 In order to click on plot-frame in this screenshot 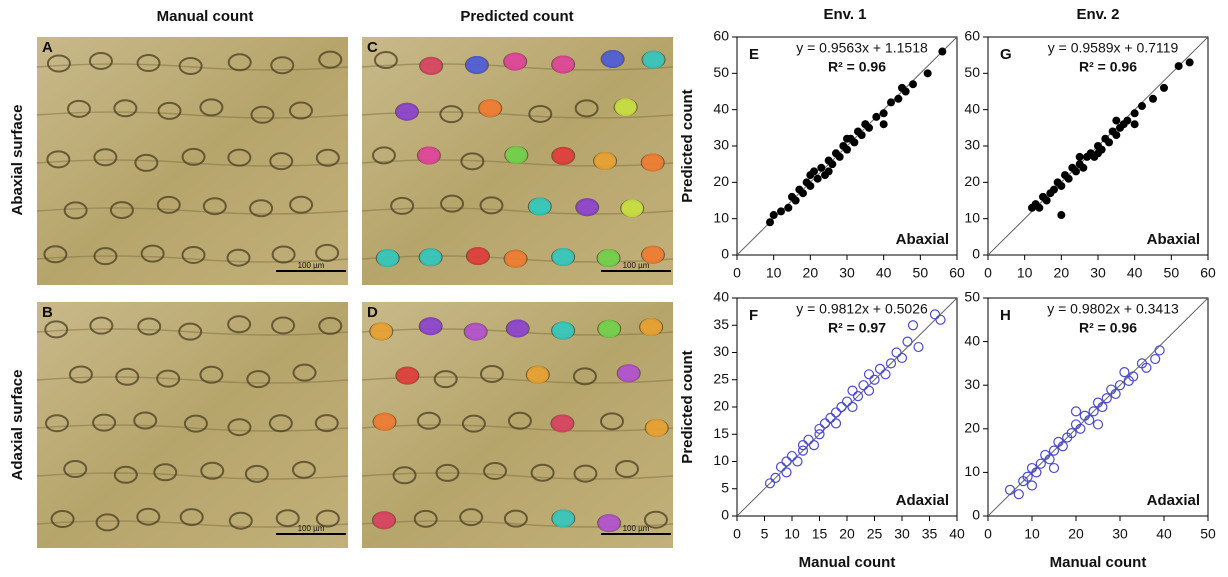, I will do `click(1098, 407)`.